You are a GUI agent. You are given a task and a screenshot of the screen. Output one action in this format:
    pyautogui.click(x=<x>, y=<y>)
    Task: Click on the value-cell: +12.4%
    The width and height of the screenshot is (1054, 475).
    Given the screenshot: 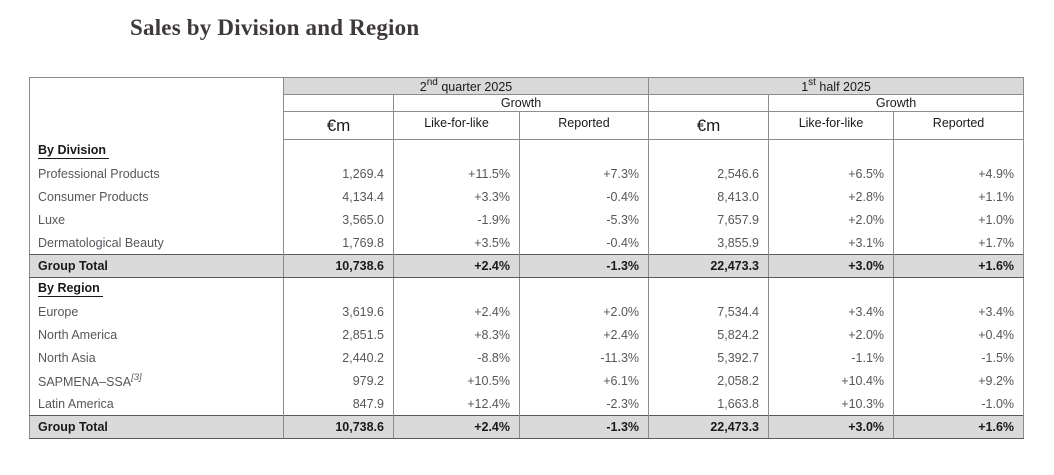 What is the action you would take?
    pyautogui.click(x=456, y=404)
    